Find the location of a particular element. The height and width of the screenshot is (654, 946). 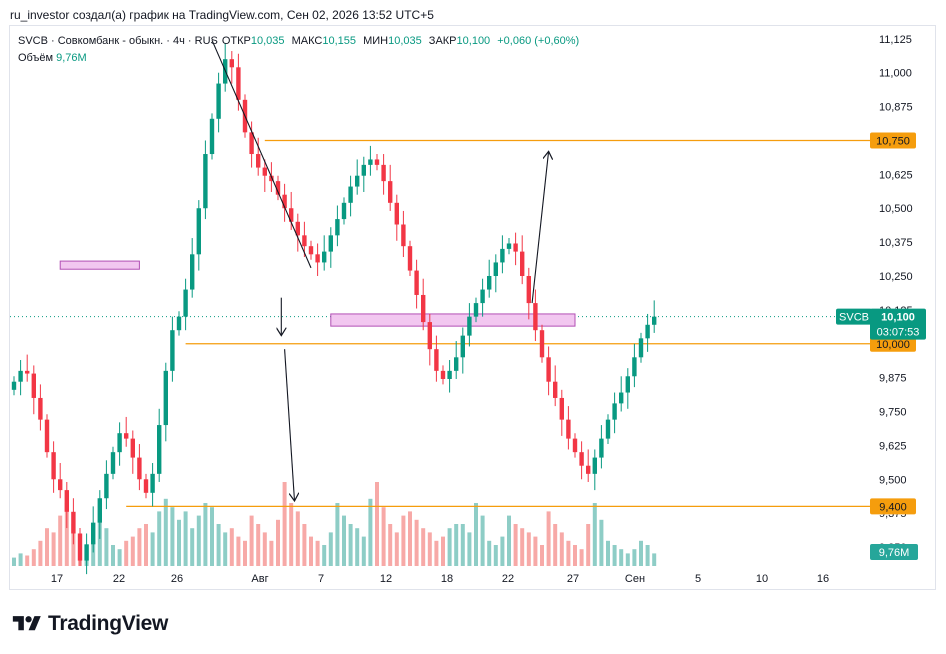

tradingview-brand: TradingView is located at coordinates (90, 624).